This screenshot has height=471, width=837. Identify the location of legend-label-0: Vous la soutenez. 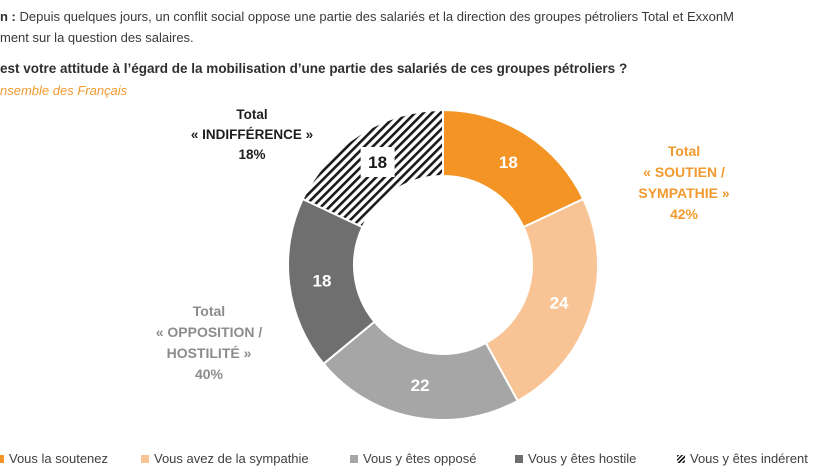
(59, 458).